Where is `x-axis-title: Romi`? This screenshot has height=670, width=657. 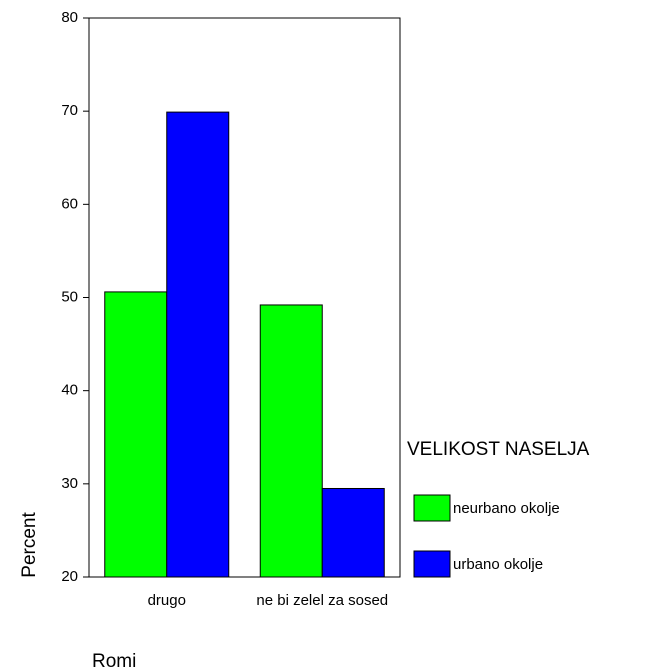 x-axis-title: Romi is located at coordinates (114, 660).